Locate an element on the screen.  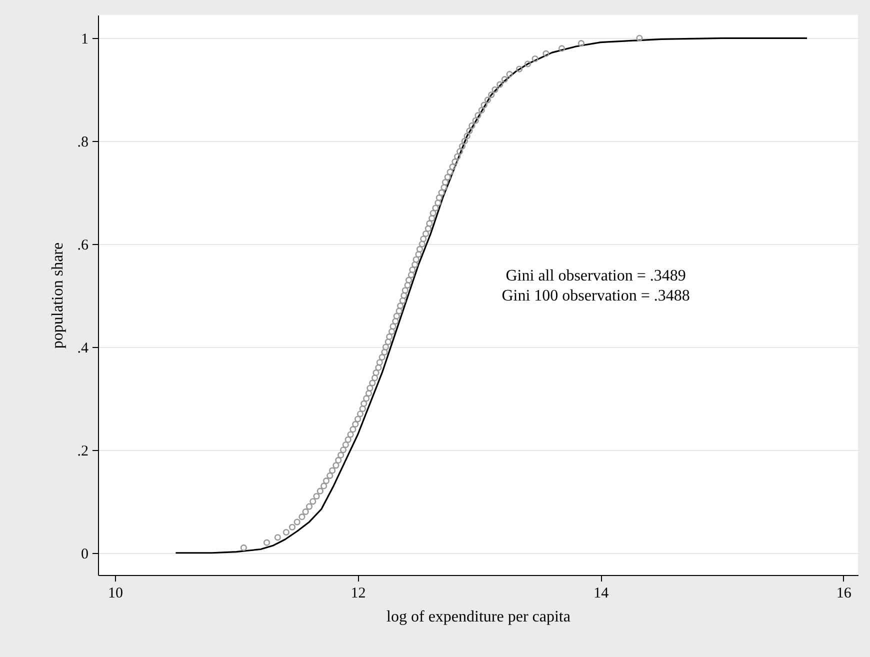
annotation: Gini all observation = .3489 is located at coordinates (596, 275).